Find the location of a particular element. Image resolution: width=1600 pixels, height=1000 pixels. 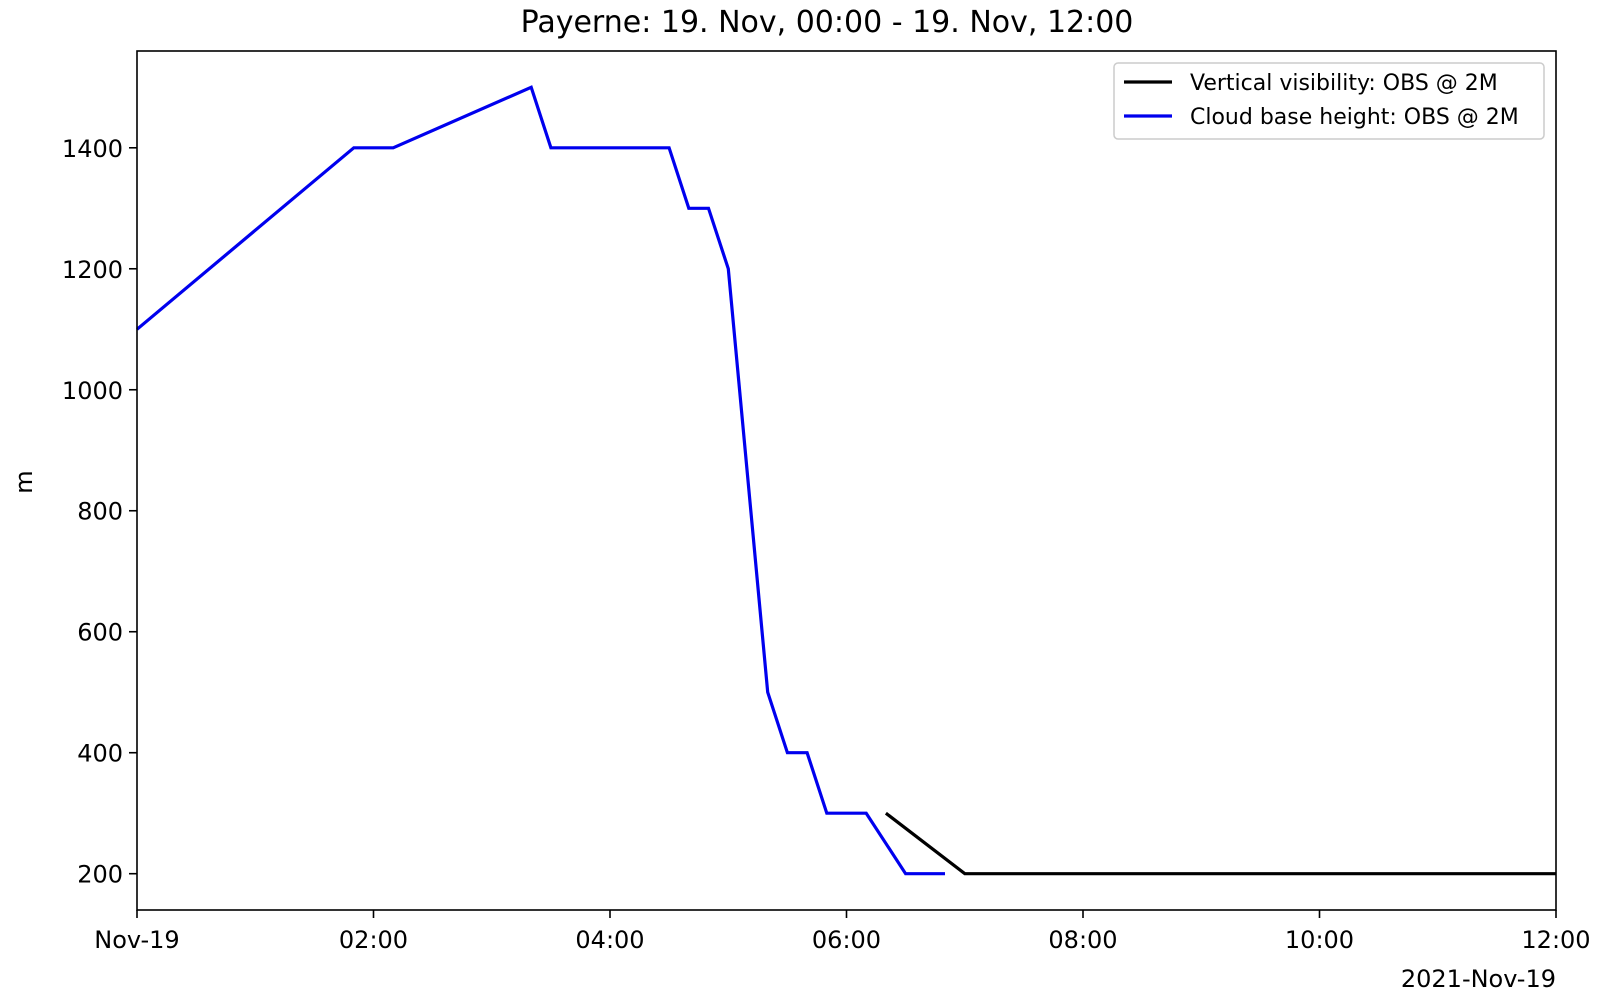

y-tick-label: 400 is located at coordinates (100, 754).